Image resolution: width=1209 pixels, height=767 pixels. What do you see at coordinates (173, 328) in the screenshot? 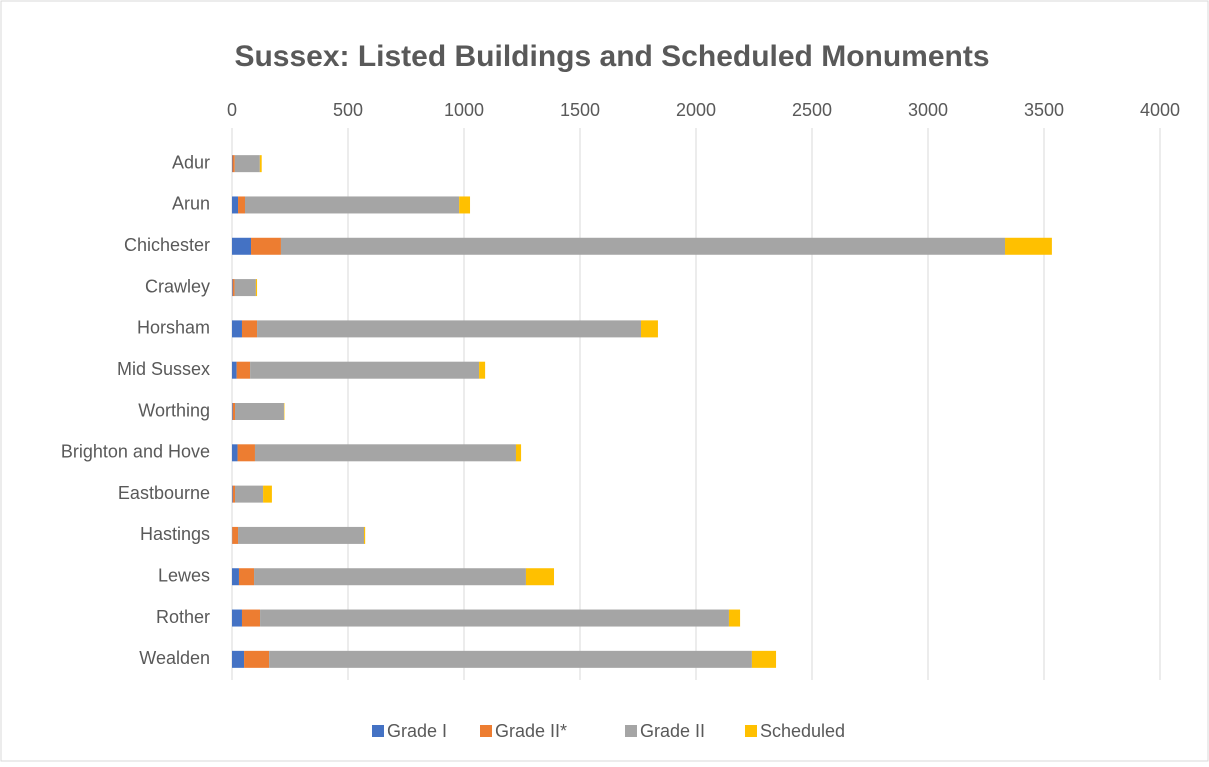
I see `y-tick-label: Horsham` at bounding box center [173, 328].